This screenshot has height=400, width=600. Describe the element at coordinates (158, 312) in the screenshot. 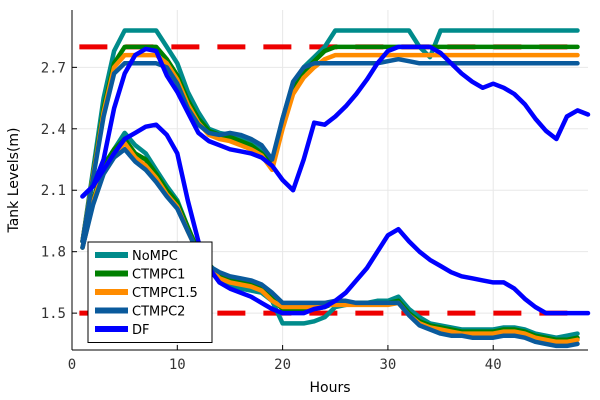

I see `legend-label-ctmpc2: CTMPC2` at that location.